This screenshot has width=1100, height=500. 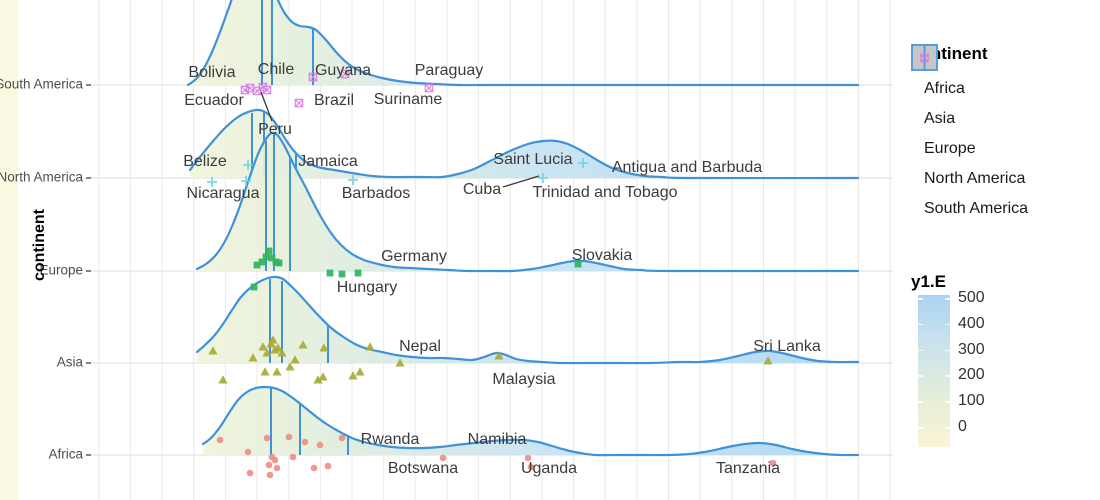 I want to click on country-label: Antigua and Barbuda, so click(x=687, y=167).